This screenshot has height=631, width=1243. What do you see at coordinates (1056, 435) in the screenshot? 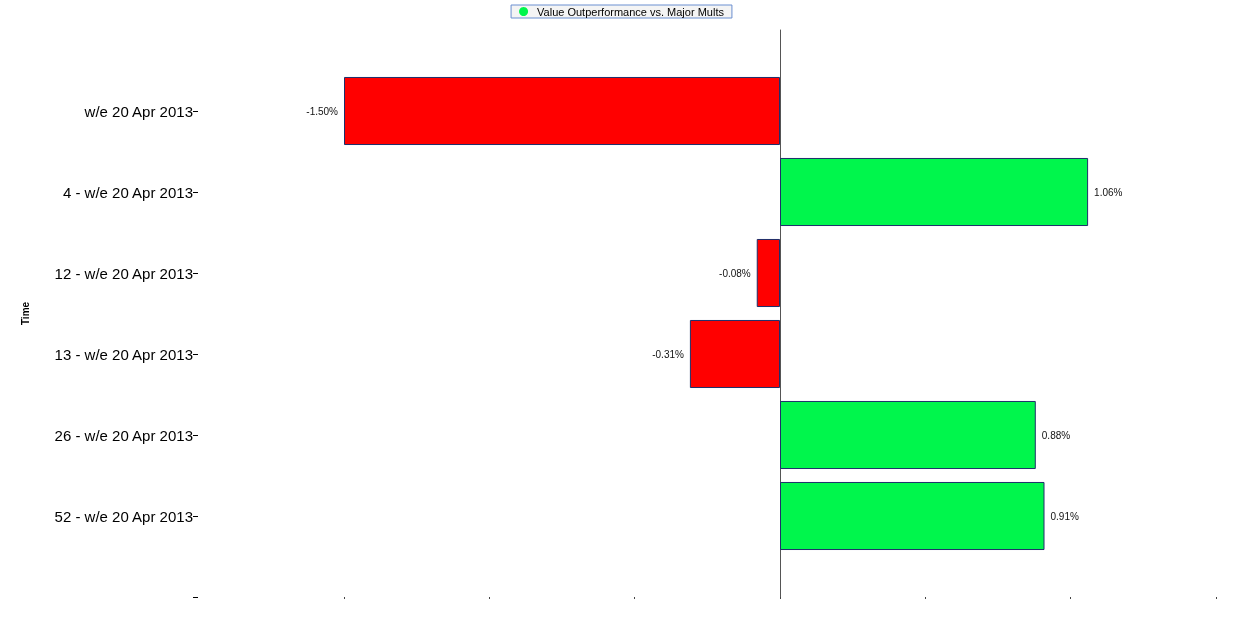
I see `data-label: 0.88%` at bounding box center [1056, 435].